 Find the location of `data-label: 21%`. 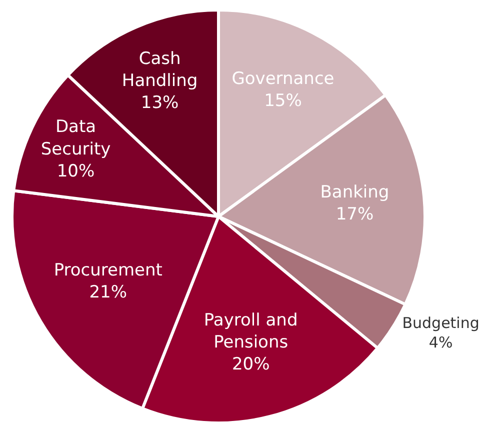

data-label: 21% is located at coordinates (108, 292).